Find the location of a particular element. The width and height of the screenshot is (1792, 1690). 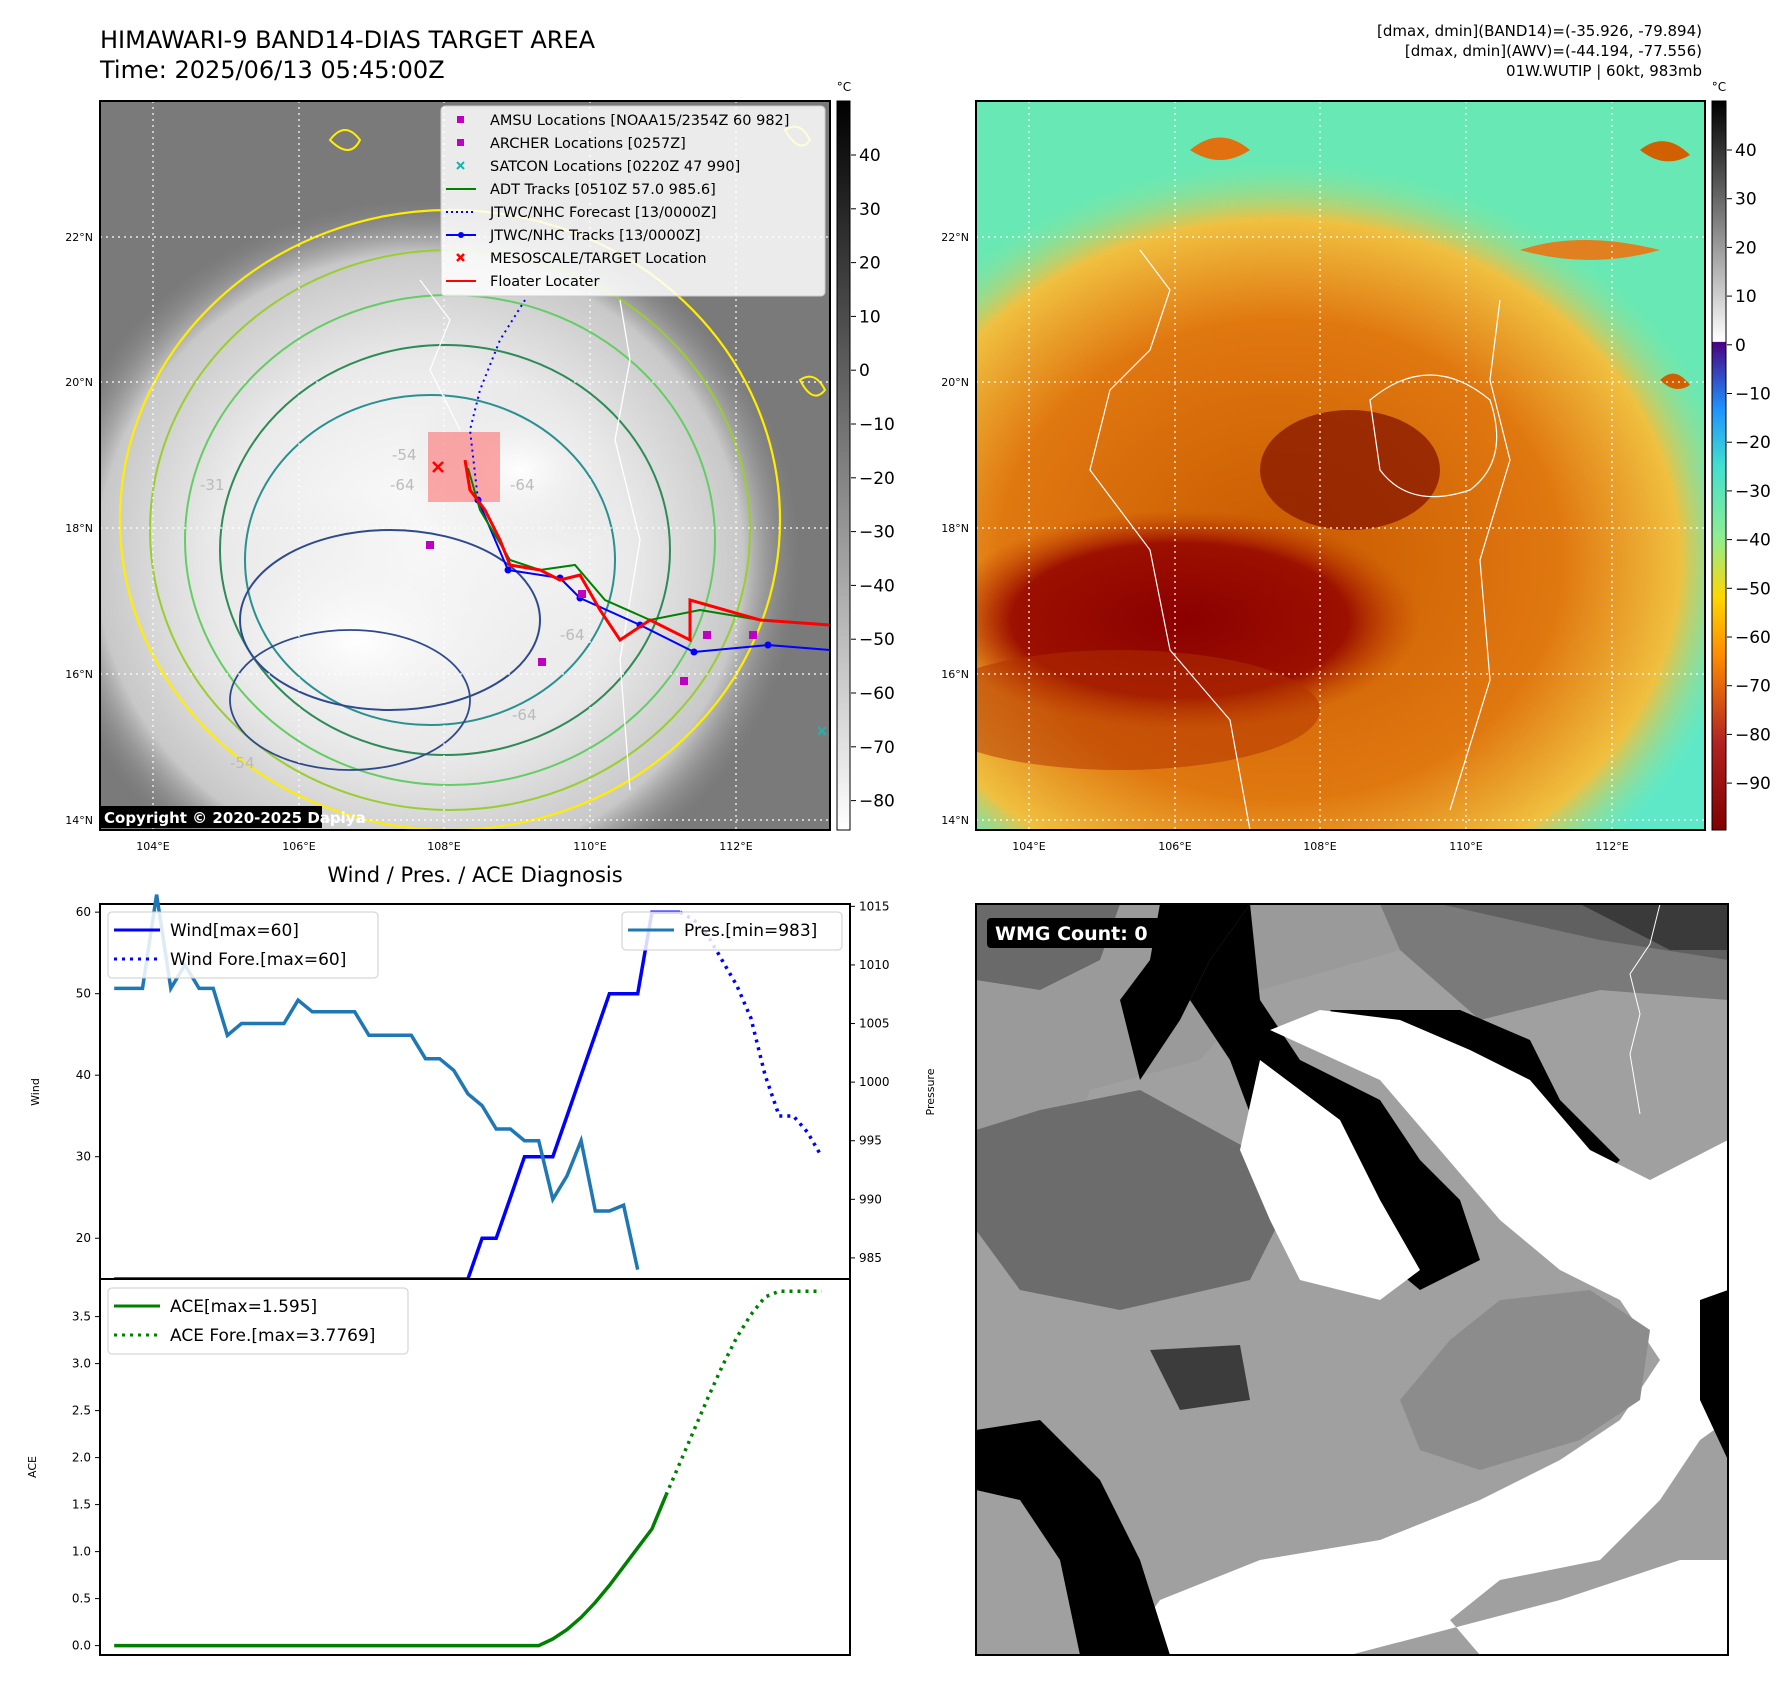

amsu-archer-markers is located at coordinates (591, 613).